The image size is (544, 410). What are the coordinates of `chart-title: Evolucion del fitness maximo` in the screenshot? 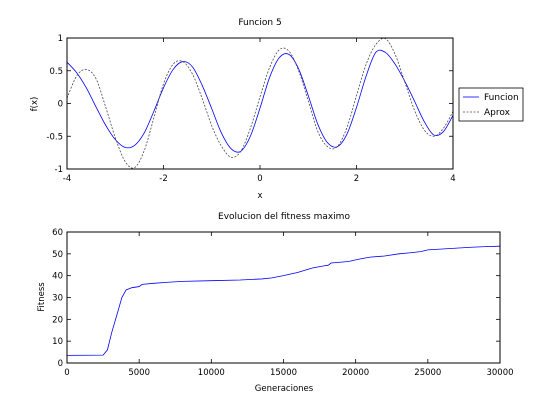 It's located at (284, 217).